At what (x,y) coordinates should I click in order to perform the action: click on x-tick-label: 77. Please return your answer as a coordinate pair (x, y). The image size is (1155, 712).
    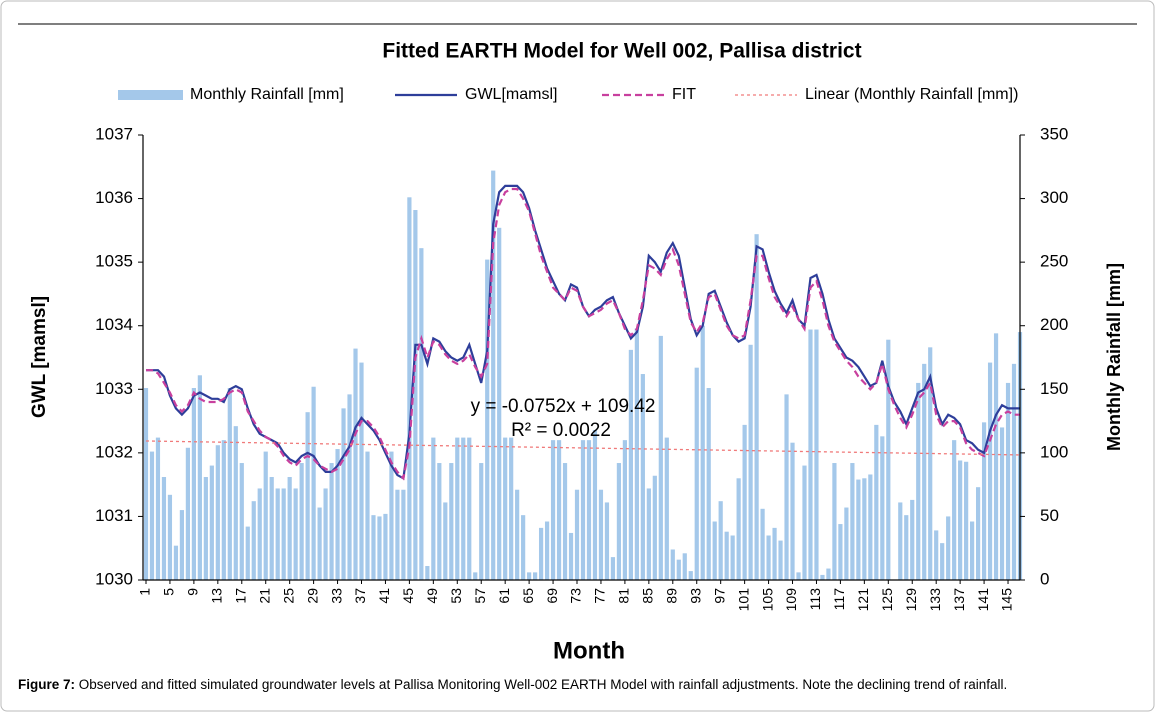
    Looking at the image, I should click on (600, 596).